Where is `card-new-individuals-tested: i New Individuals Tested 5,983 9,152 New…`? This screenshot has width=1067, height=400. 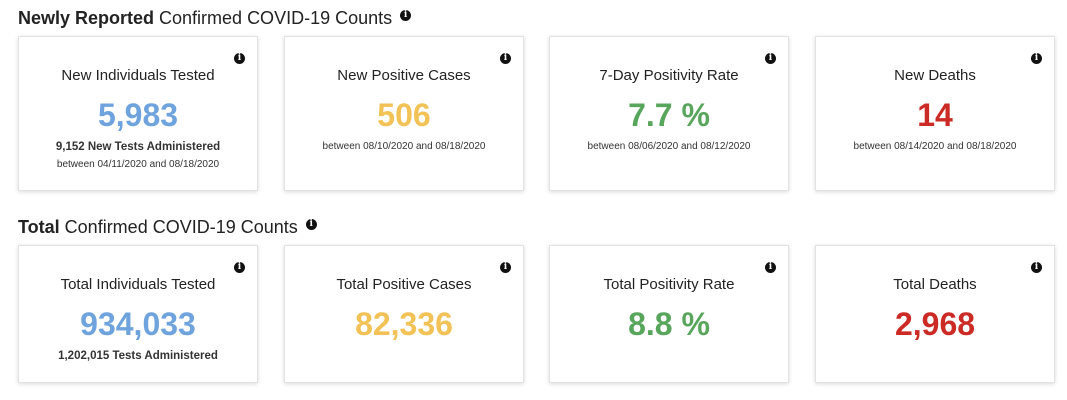 card-new-individuals-tested: i New Individuals Tested 5,983 9,152 New… is located at coordinates (138, 113).